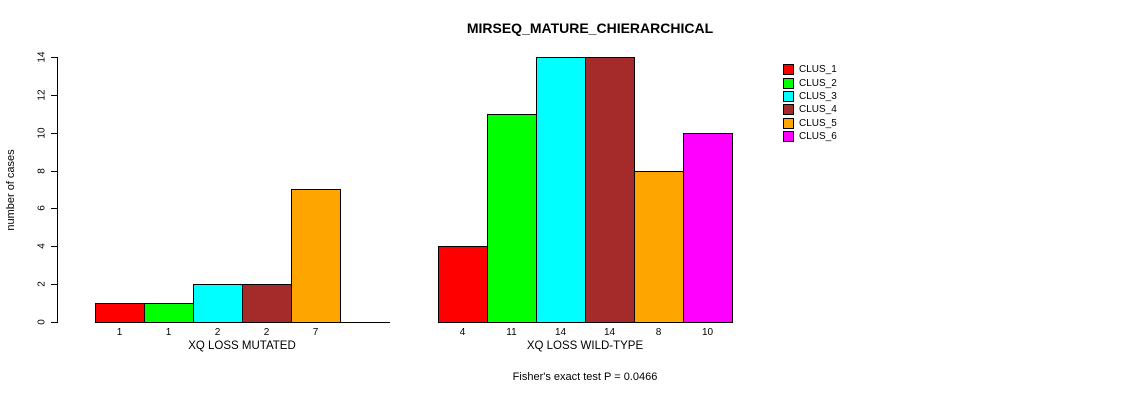  I want to click on legend-label: CLUS_1, so click(818, 70).